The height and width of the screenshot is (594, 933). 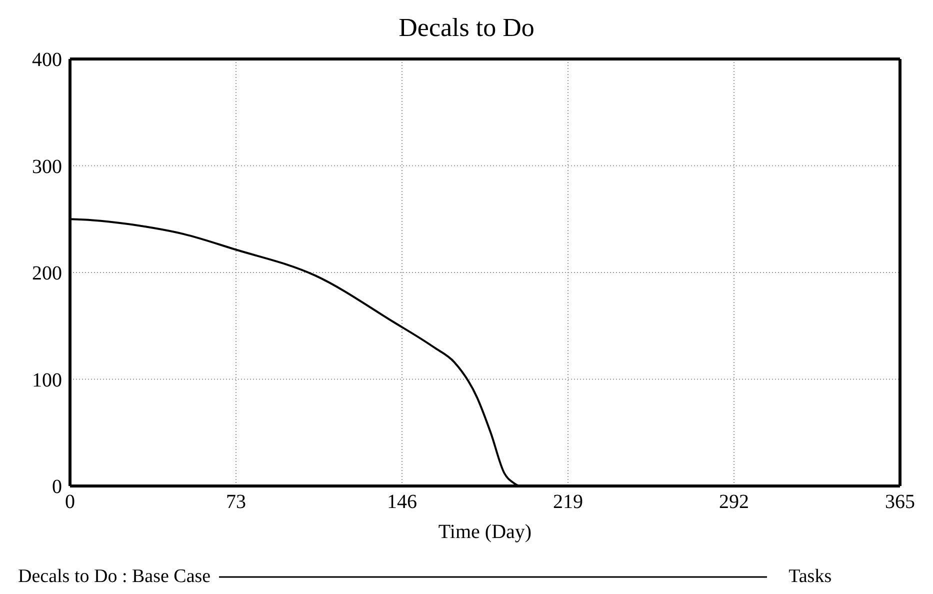 What do you see at coordinates (236, 502) in the screenshot?
I see `x-tick-label: 73` at bounding box center [236, 502].